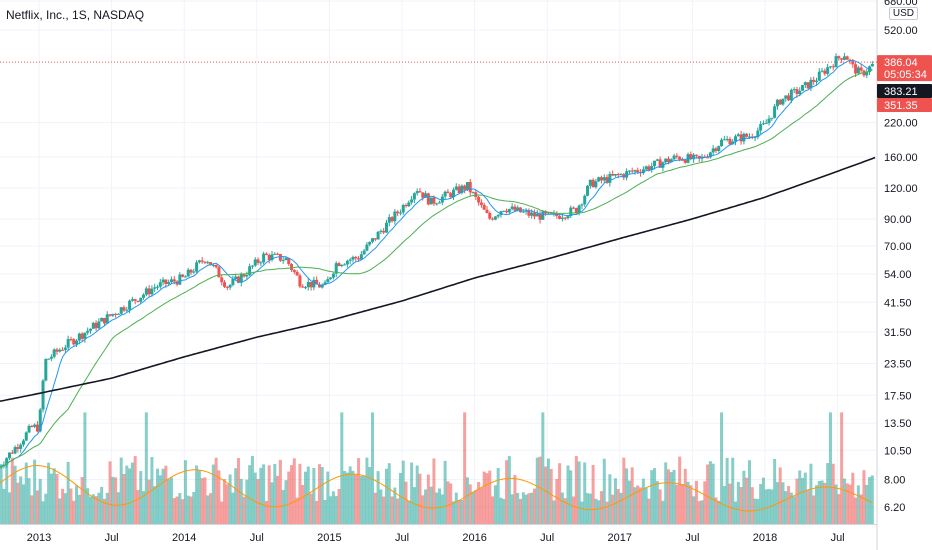 The image size is (932, 550). I want to click on currency-label: USD, so click(903, 13).